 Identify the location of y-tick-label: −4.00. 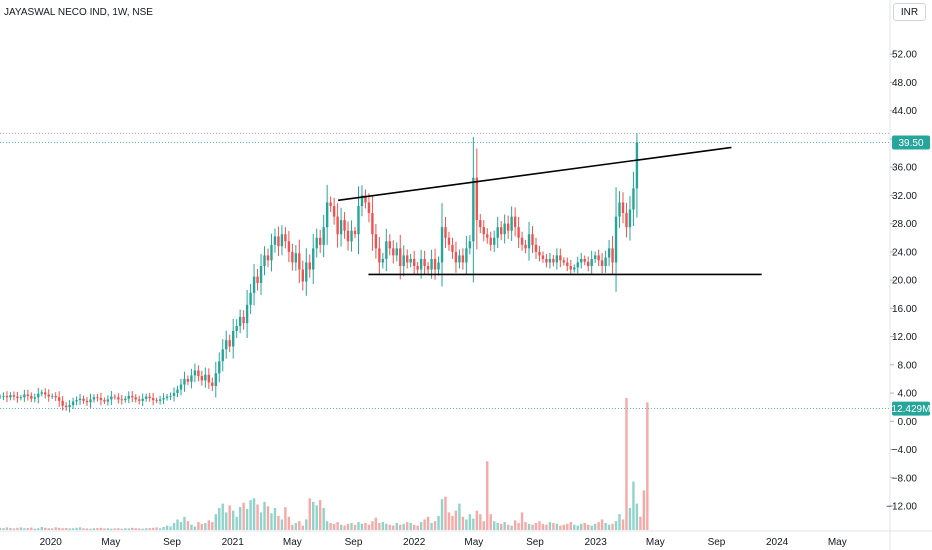
(905, 450).